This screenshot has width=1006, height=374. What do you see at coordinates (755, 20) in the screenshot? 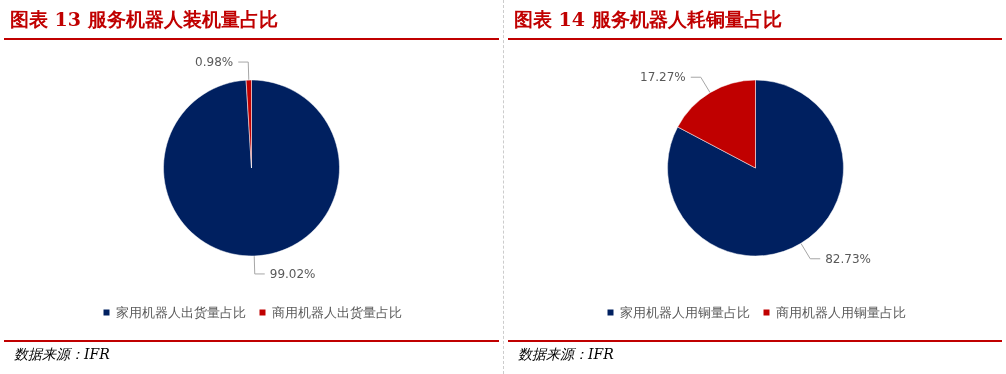
I see `chart-title: 图表 14 服务机器人耗铜量占比` at bounding box center [755, 20].